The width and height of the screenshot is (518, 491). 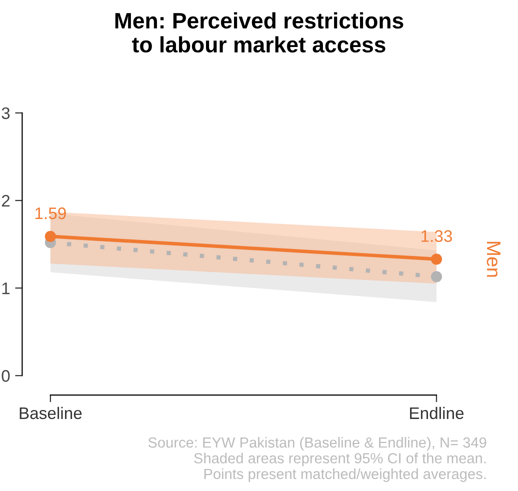 I want to click on y-tick-label: 0, so click(x=6, y=376).